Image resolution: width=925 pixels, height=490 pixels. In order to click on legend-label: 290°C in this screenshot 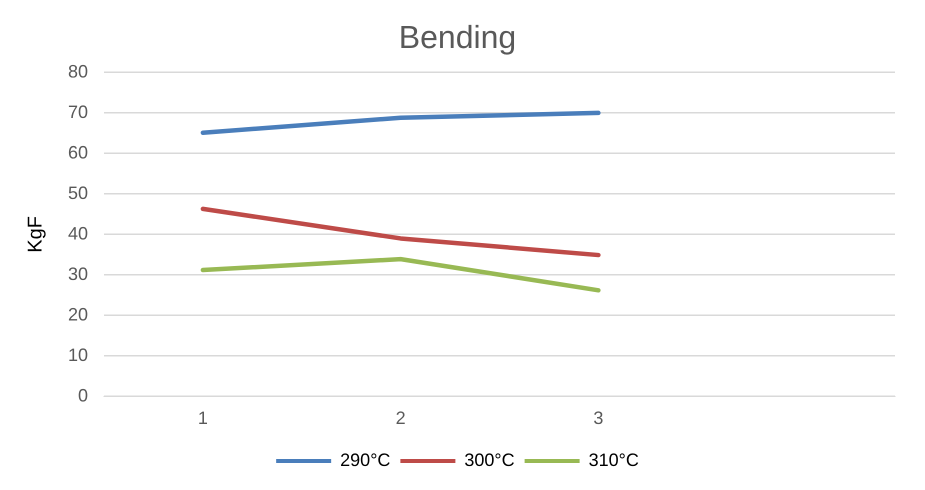, I will do `click(365, 460)`.